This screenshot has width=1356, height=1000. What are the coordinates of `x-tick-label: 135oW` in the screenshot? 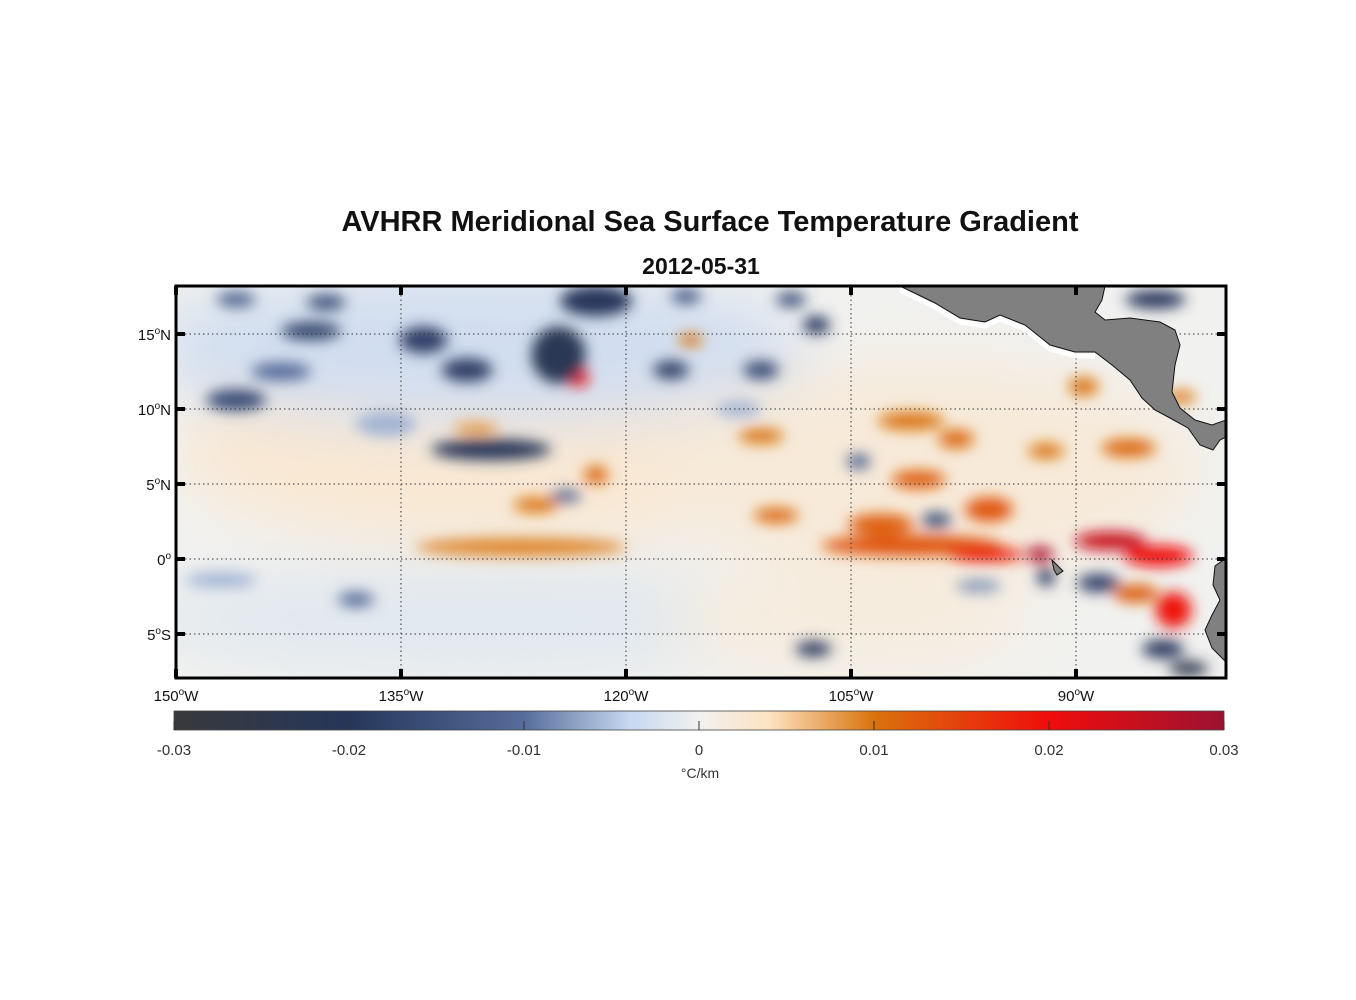 It's located at (402, 696).